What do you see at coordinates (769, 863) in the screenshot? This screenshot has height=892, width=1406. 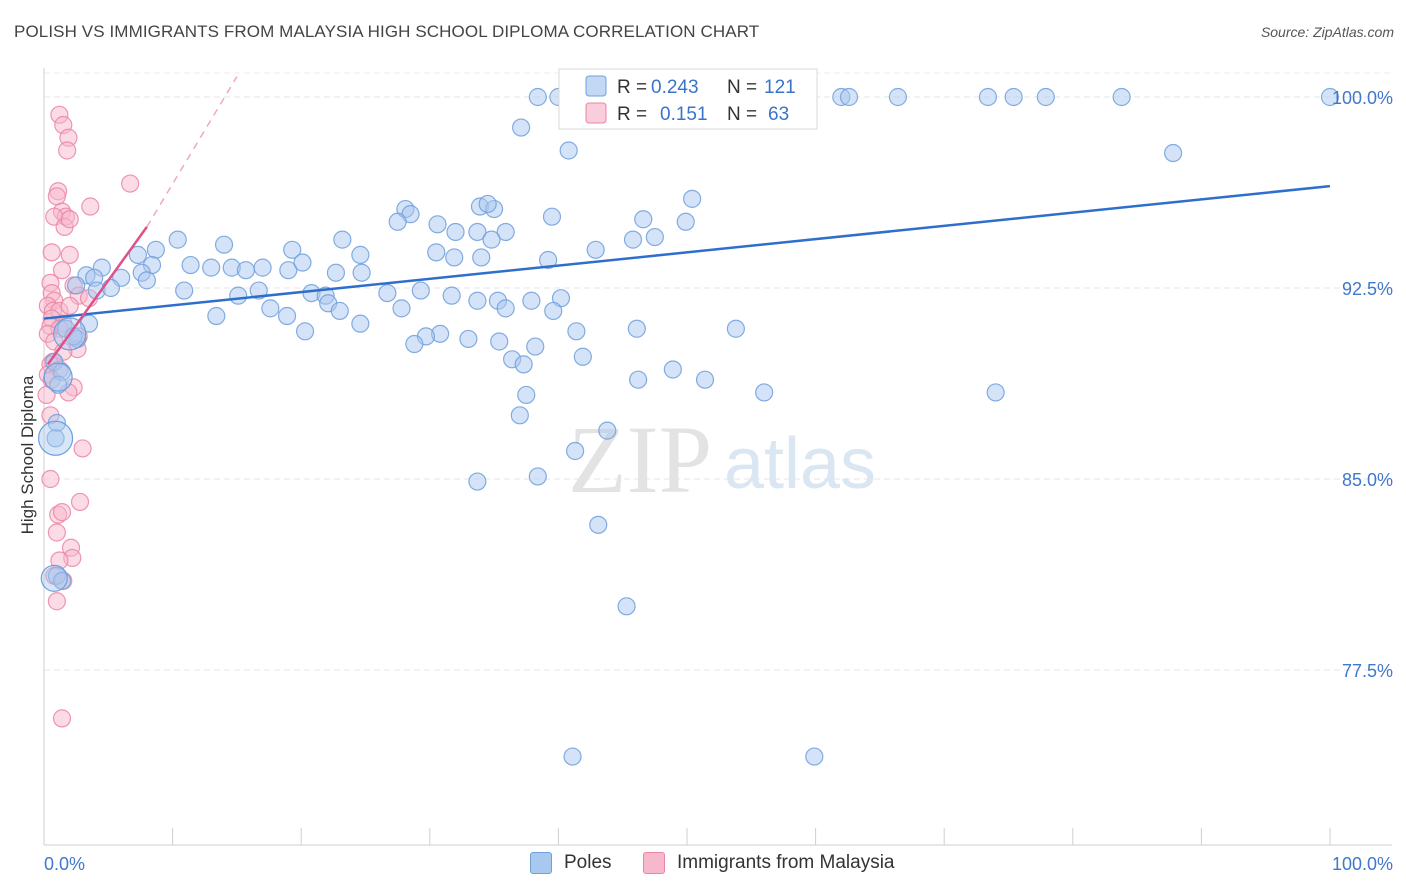 I see `legend-item-malaysia: Immigrants from Malaysia` at bounding box center [769, 863].